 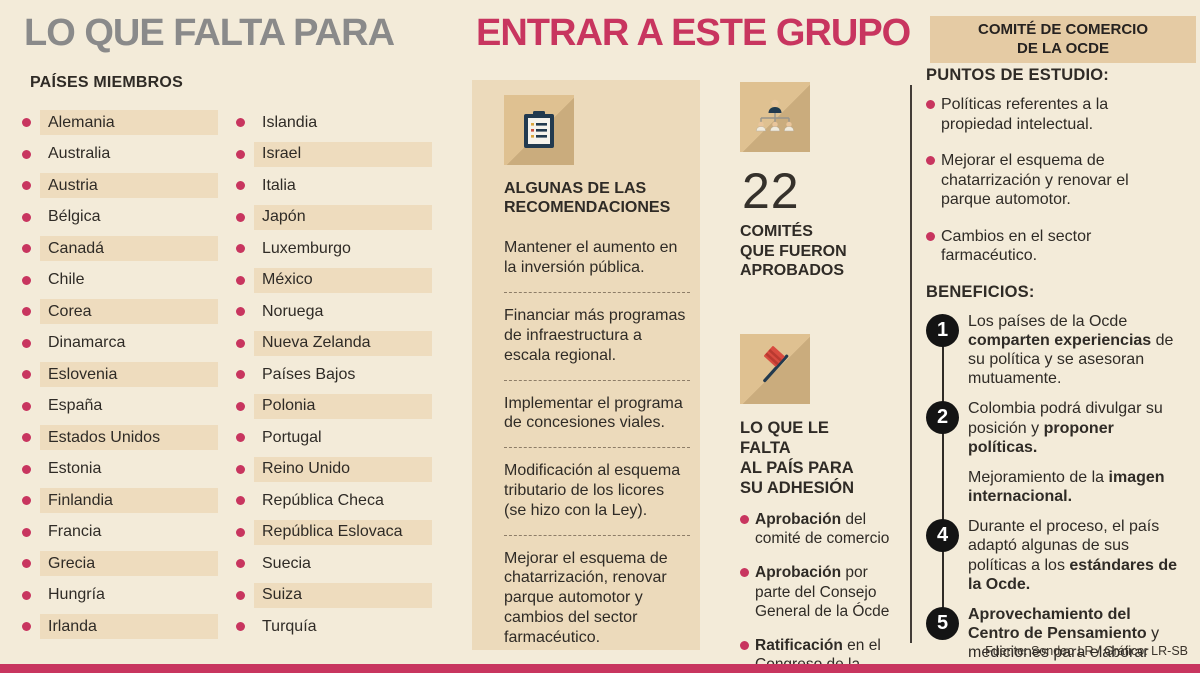 What do you see at coordinates (334, 312) in the screenshot?
I see `country-row: Noruega` at bounding box center [334, 312].